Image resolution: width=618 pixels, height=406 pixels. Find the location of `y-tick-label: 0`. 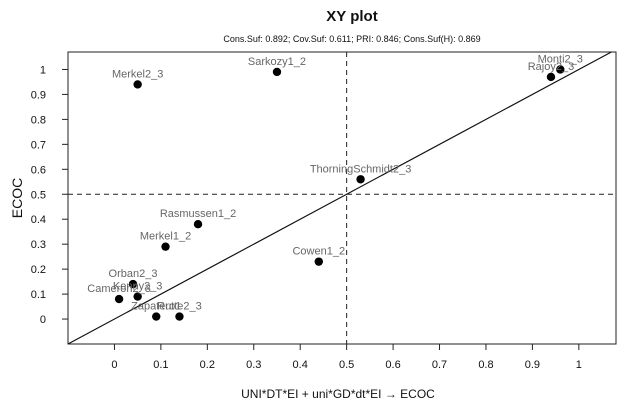

y-tick-label: 0 is located at coordinates (43, 320).